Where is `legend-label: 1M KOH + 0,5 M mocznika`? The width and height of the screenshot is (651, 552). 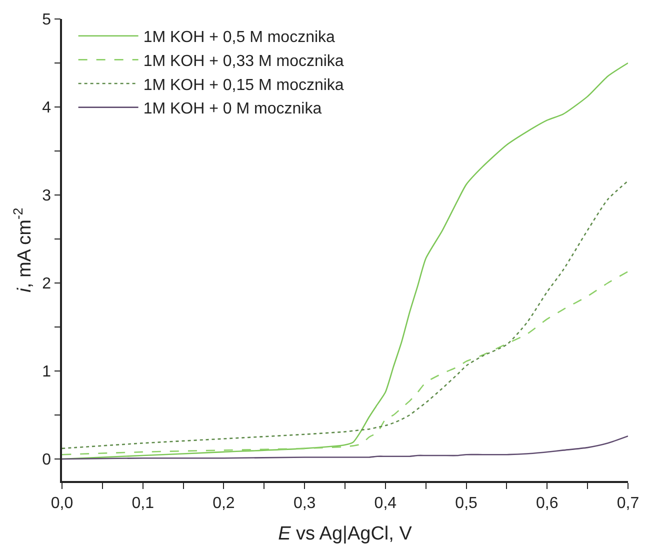
legend-label: 1M KOH + 0,5 M mocznika is located at coordinates (239, 37).